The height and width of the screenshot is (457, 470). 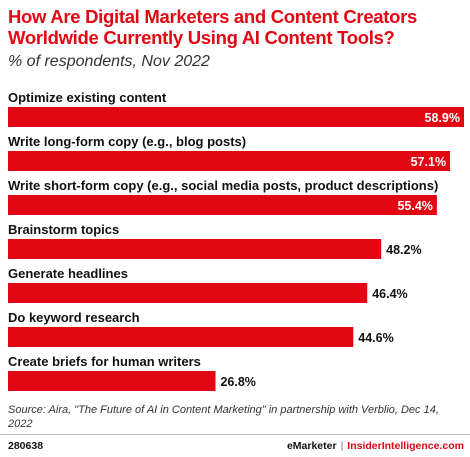 I want to click on footer-divider, so click(x=235, y=434).